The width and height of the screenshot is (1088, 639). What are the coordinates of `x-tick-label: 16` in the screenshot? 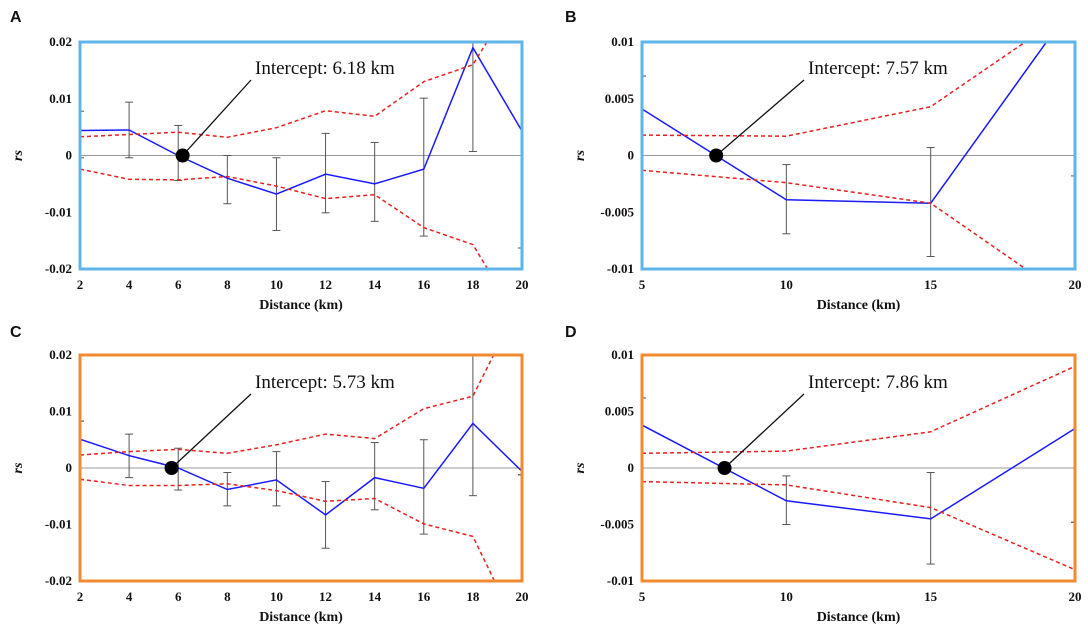 It's located at (424, 596).